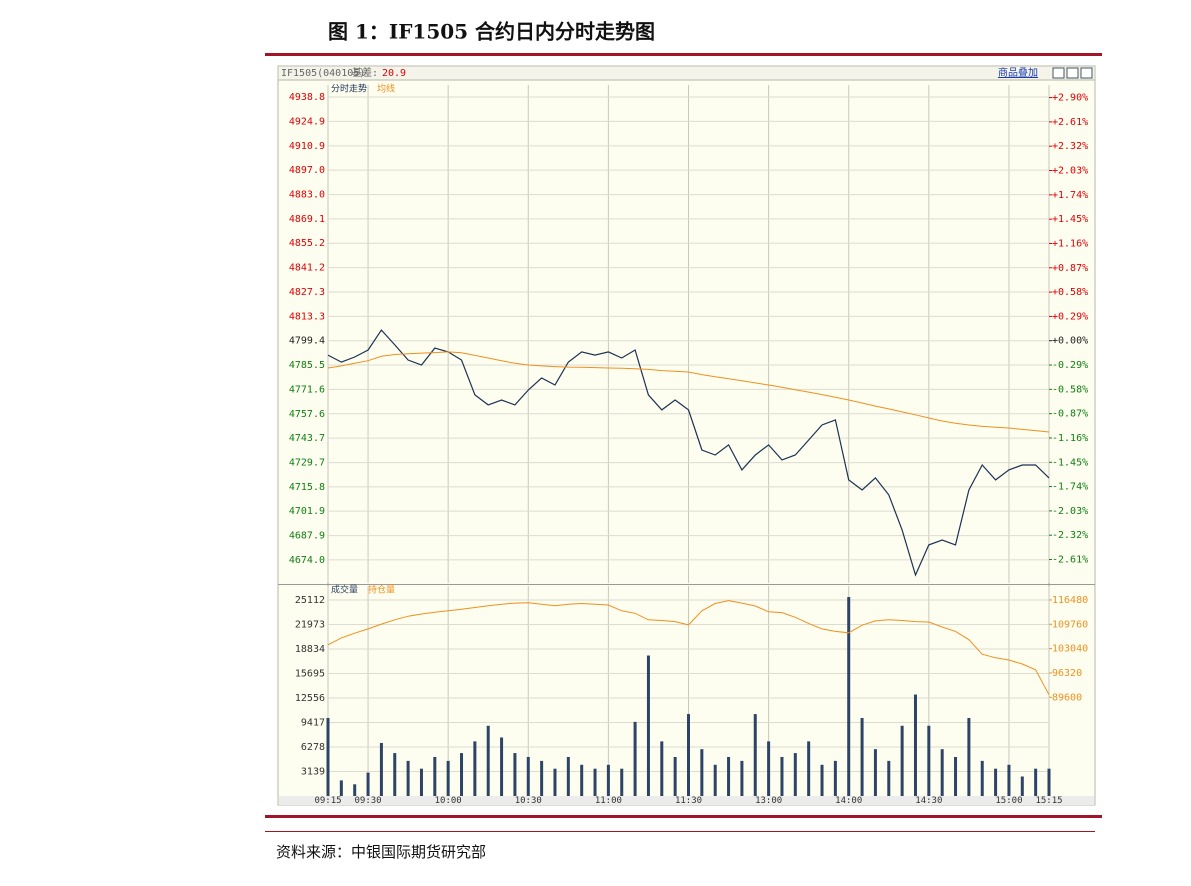 This screenshot has height=886, width=1191. I want to click on y-tick-label: 4799.4, so click(307, 341).